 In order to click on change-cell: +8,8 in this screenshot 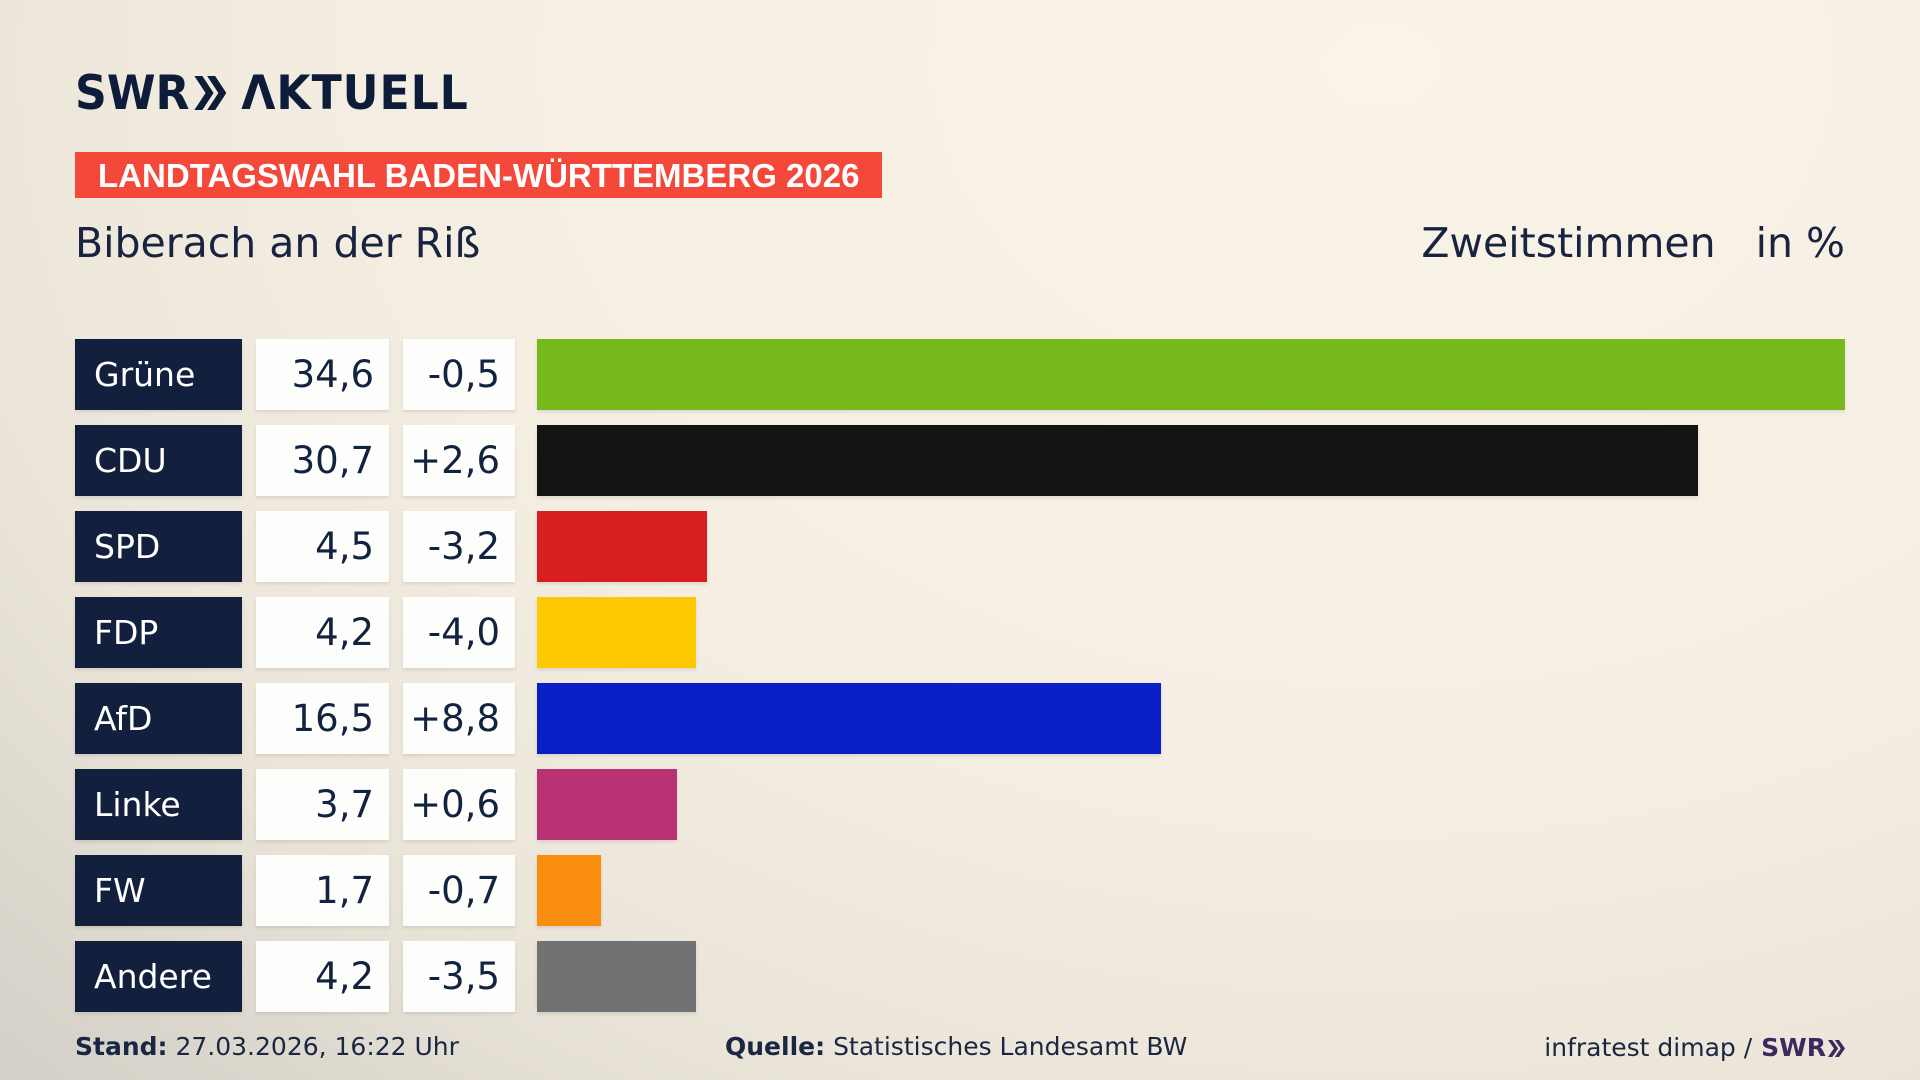, I will do `click(459, 718)`.